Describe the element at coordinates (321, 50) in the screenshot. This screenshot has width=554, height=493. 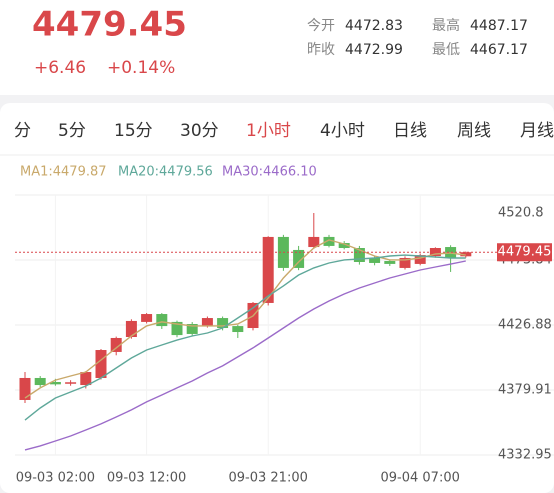
I see `stat-label: 昨收` at that location.